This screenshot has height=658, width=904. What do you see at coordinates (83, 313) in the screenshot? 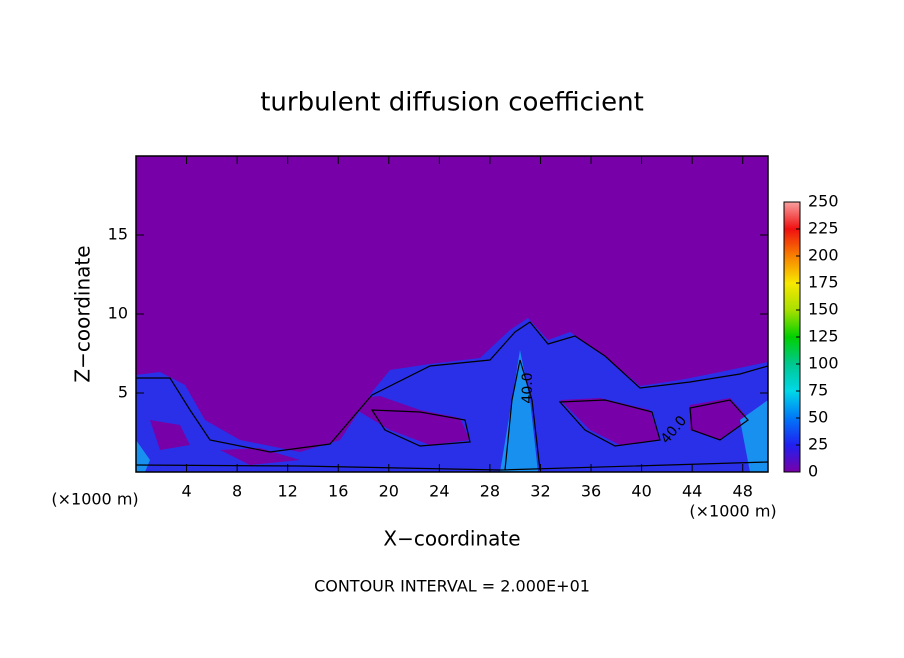
I see `y-axis-label: Z−coordinate` at bounding box center [83, 313].